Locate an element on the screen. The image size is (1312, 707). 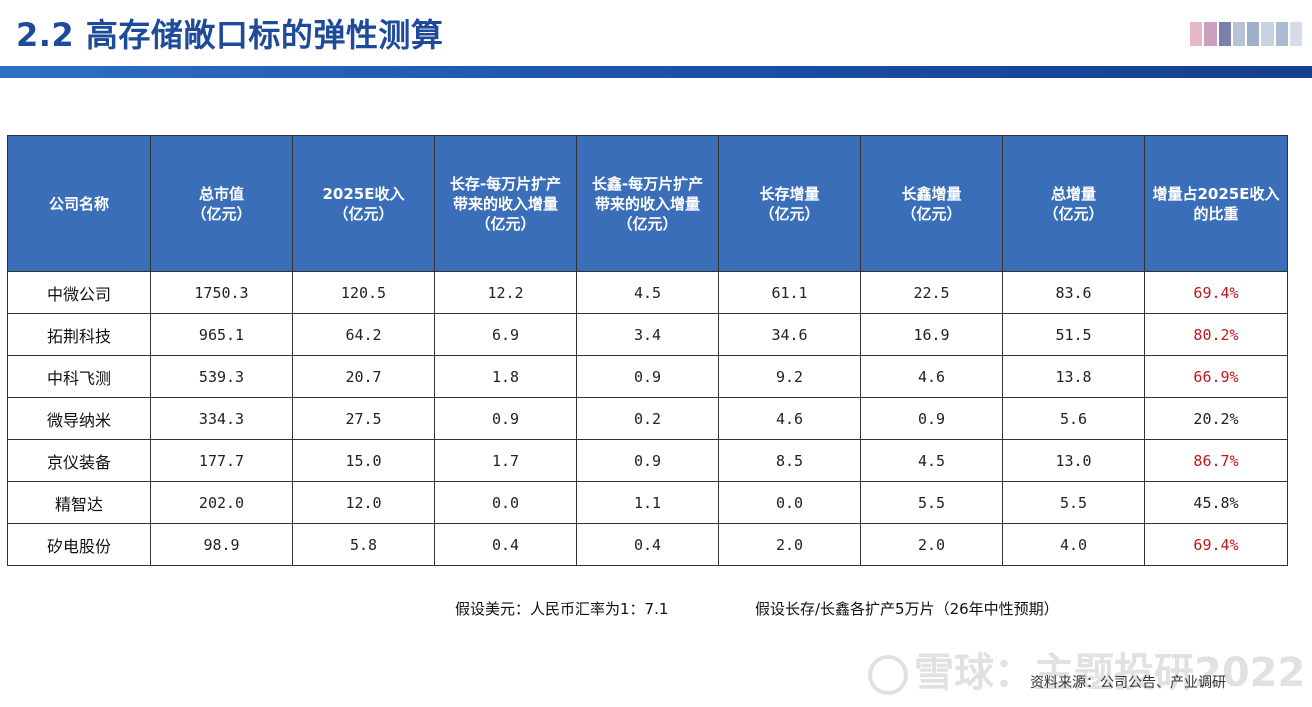
column-header: 长鑫-每万片扩产 带来的收入增量 （亿元） is located at coordinates (647, 203).